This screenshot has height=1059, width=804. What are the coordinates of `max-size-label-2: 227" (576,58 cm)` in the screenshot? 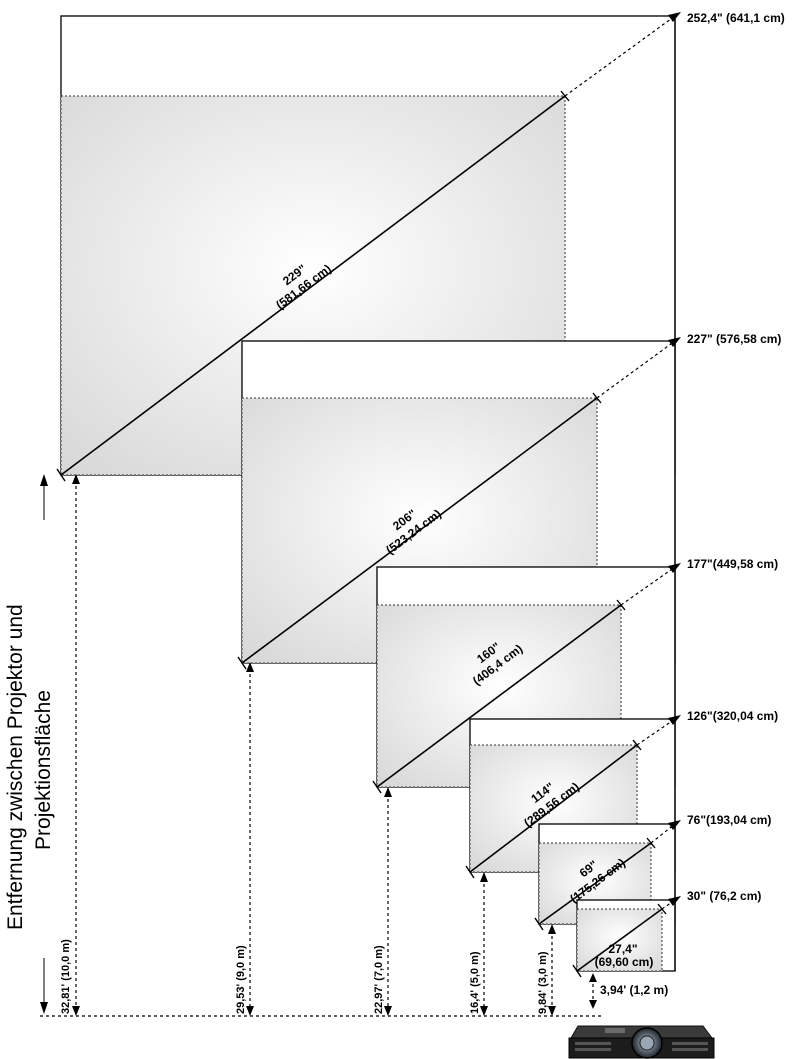 It's located at (734, 339).